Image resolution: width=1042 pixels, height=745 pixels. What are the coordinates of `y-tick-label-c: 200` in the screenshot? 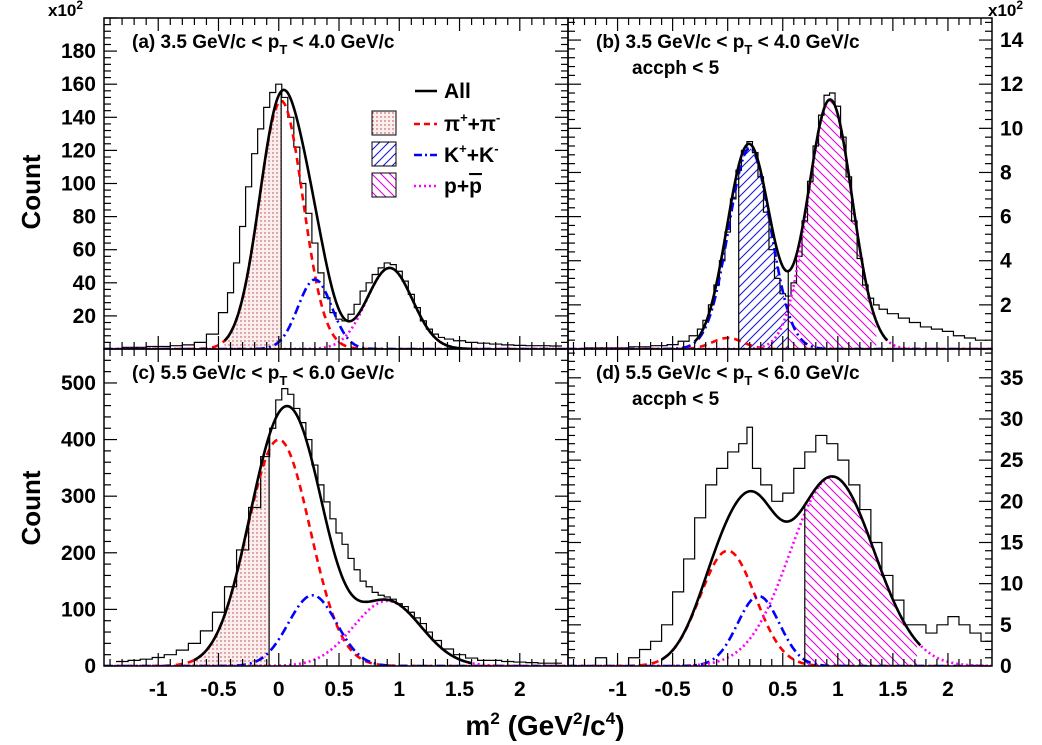 It's located at (78, 553).